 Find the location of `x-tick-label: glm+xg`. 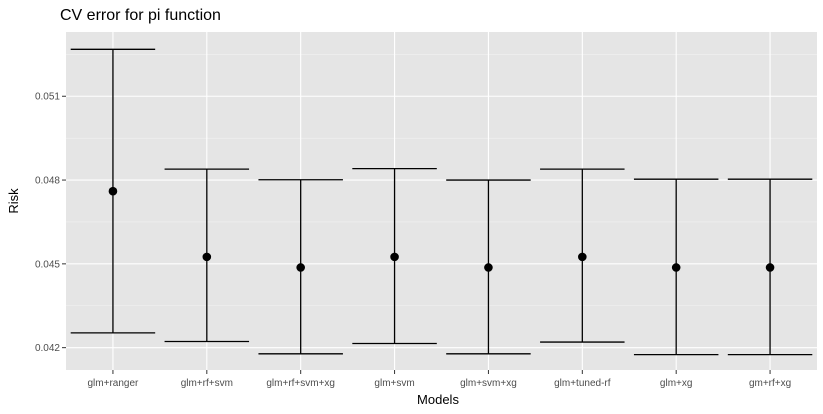

x-tick-label: glm+xg is located at coordinates (676, 383).